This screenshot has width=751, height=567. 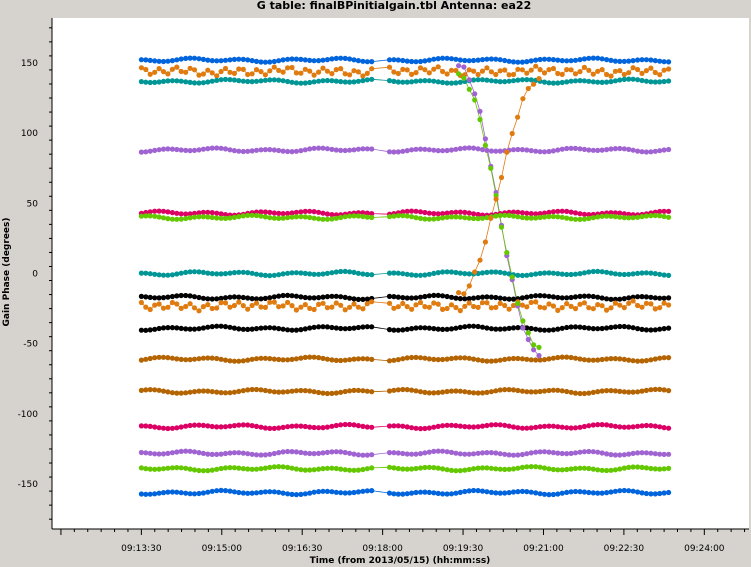 I want to click on y-tick-label: 0, so click(x=35, y=275).